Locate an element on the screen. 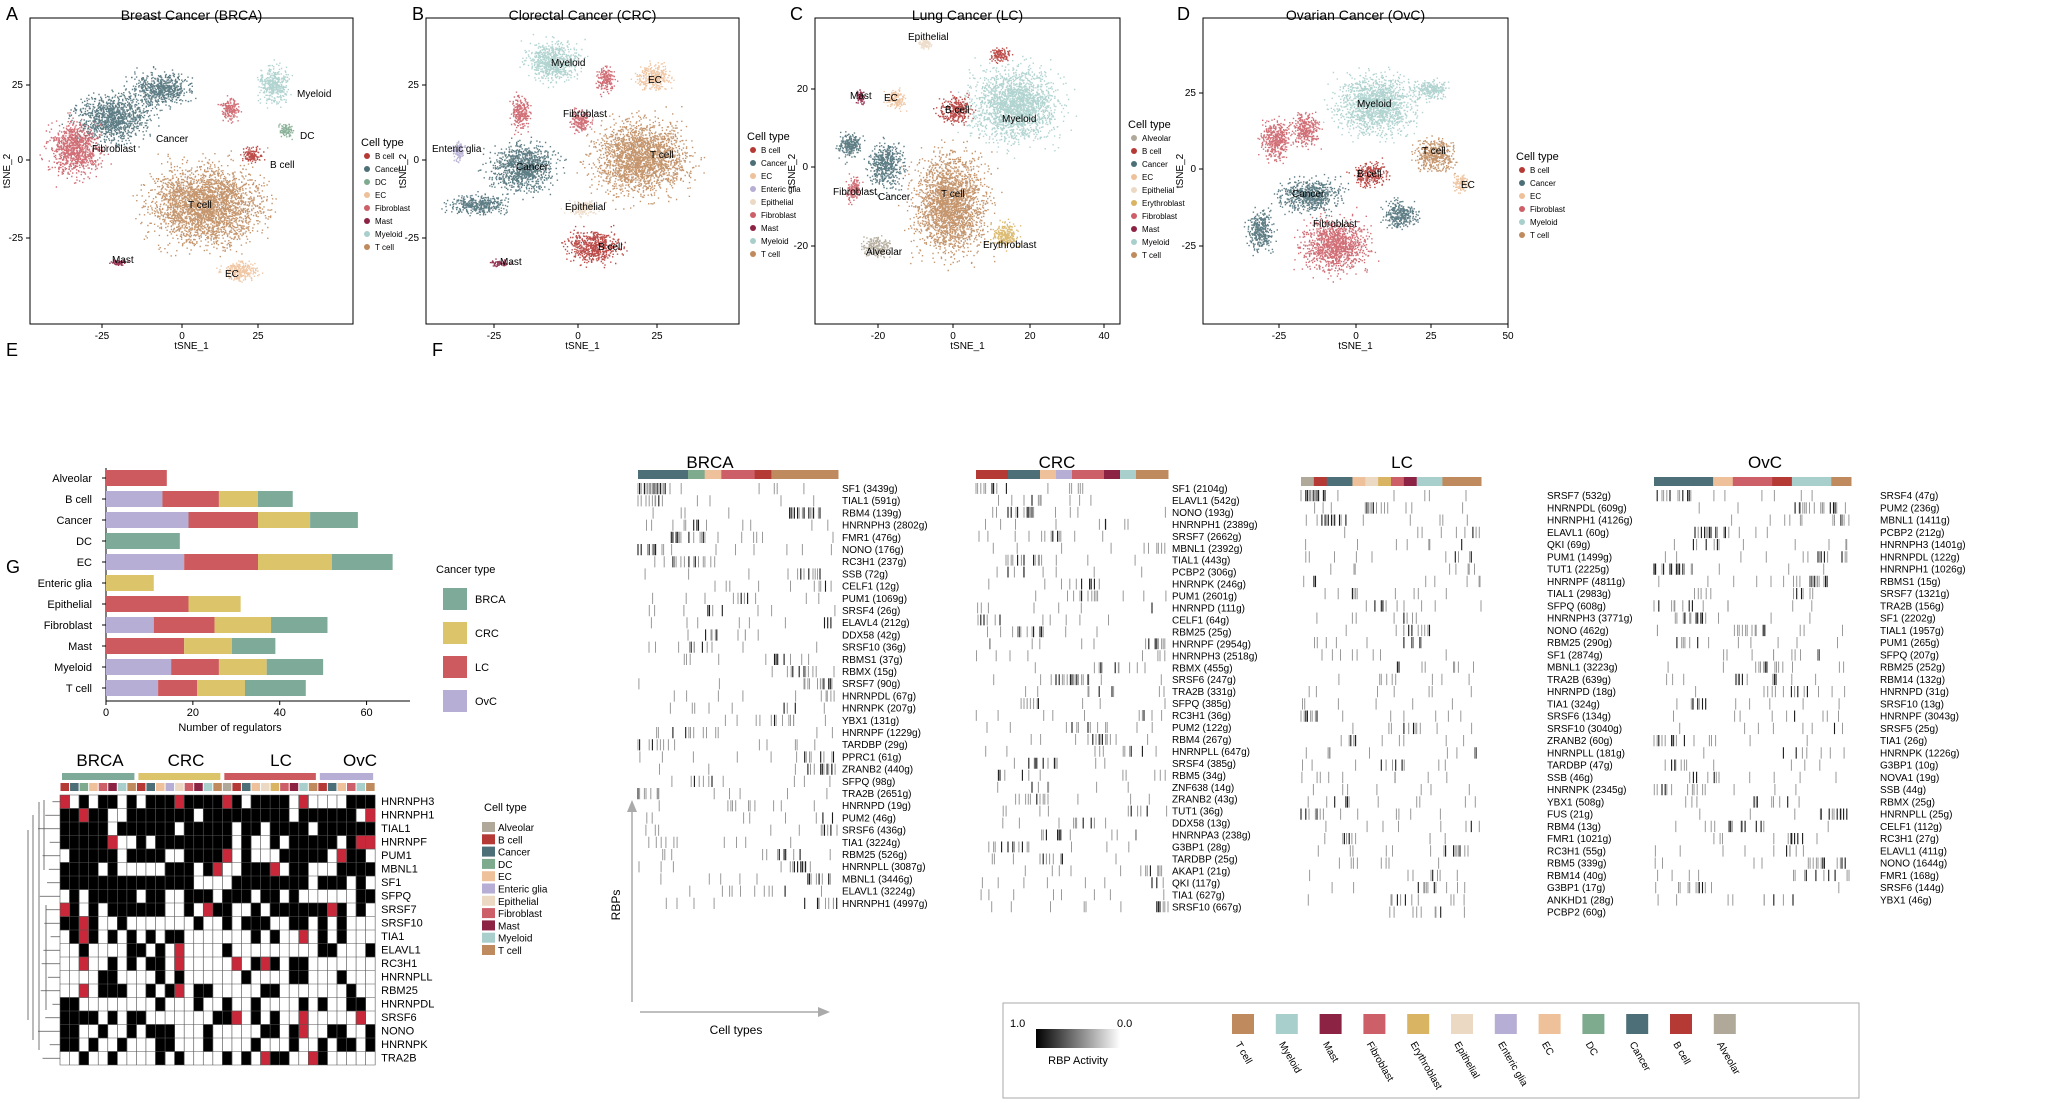 This screenshot has height=1103, width=2067. gene-label: RBM25 (526g) is located at coordinates (874, 855).